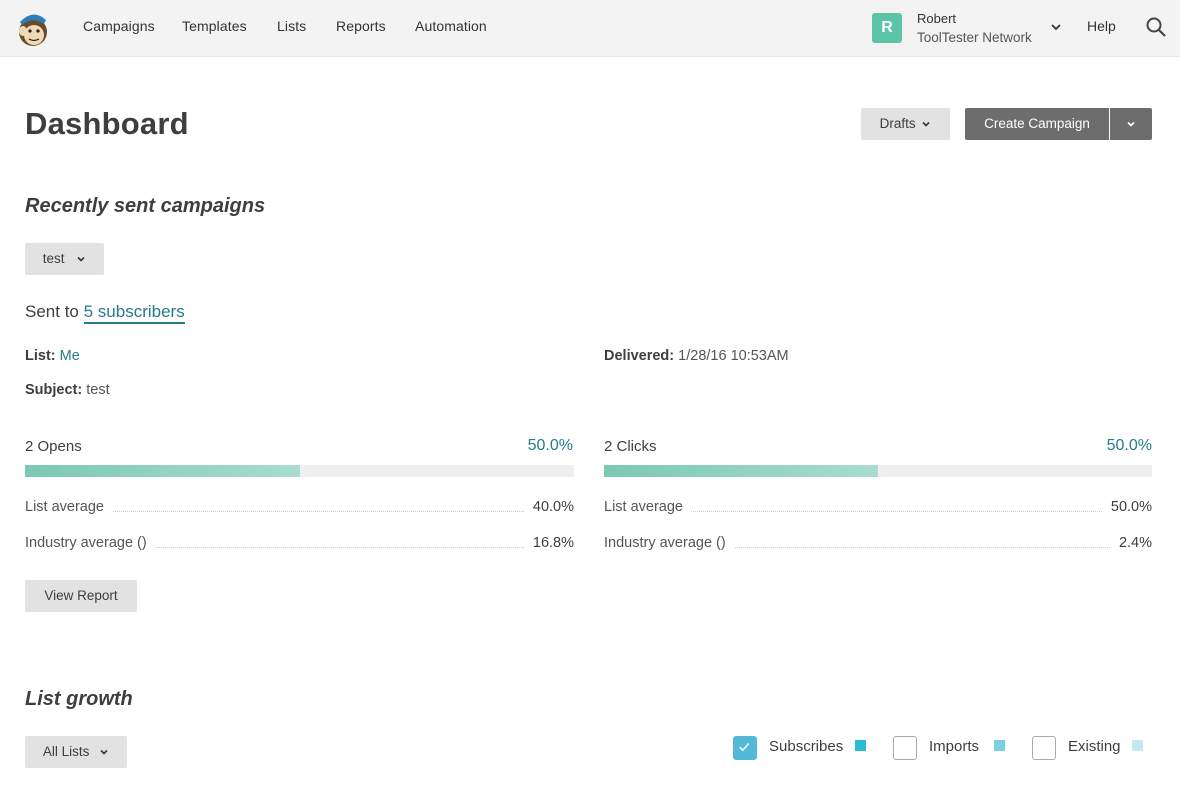 This screenshot has width=1180, height=800. I want to click on clicks-percent: 50.0%, so click(1129, 445).